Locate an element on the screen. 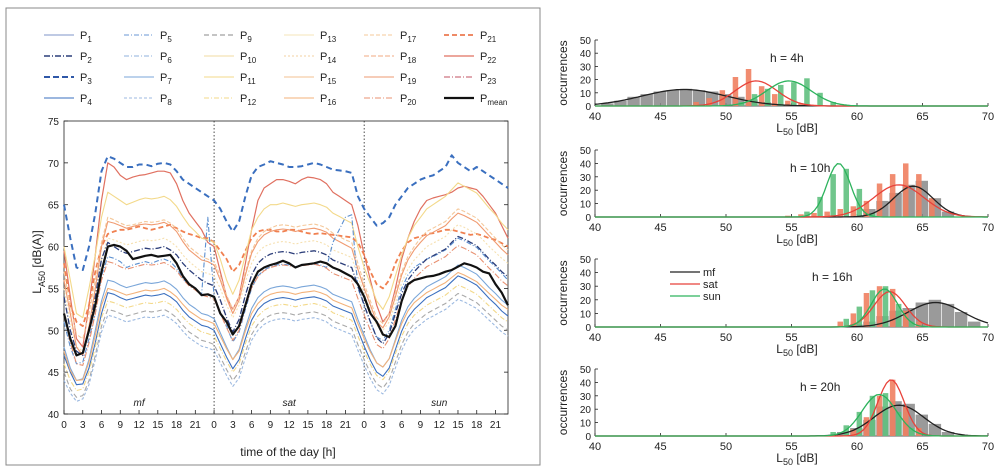 This screenshot has height=473, width=1001. legend-label: P7 is located at coordinates (166, 79).